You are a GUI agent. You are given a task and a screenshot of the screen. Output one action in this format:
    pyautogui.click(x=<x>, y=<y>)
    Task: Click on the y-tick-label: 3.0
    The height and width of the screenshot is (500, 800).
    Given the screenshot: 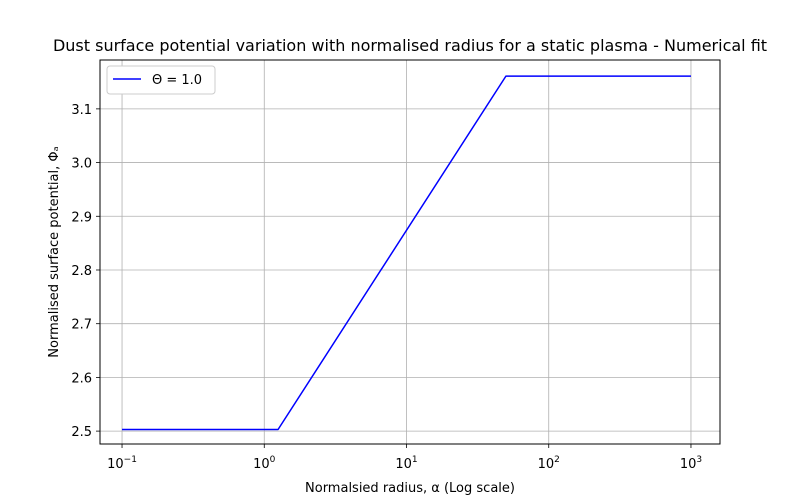 What is the action you would take?
    pyautogui.click(x=81, y=164)
    